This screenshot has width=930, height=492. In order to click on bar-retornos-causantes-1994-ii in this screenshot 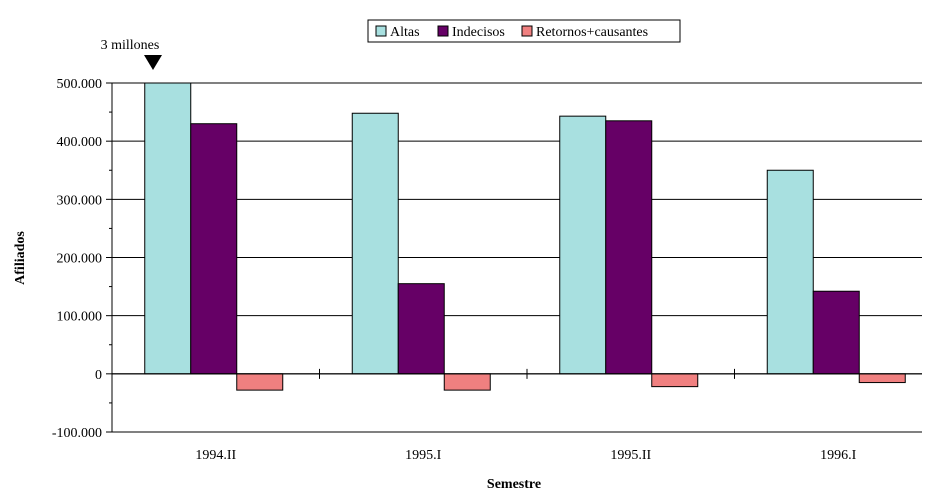, I will do `click(260, 382)`.